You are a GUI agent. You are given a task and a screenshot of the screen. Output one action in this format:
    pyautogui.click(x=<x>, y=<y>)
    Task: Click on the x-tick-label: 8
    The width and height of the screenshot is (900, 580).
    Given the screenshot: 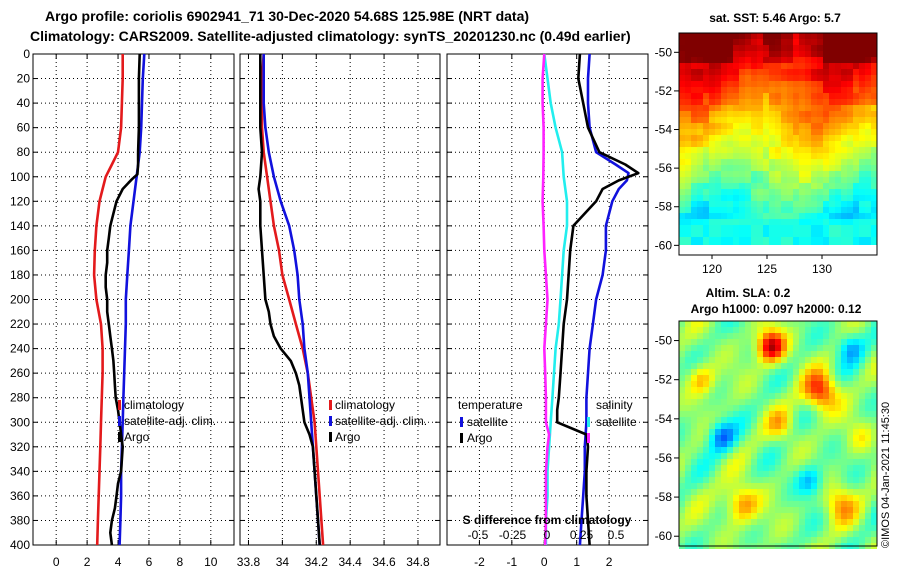 What is the action you would take?
    pyautogui.click(x=180, y=562)
    